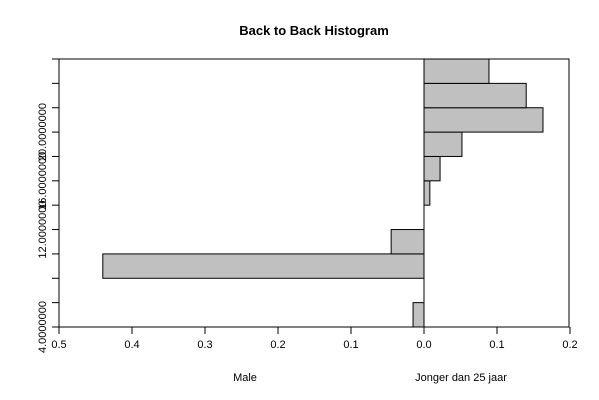 This screenshot has height=400, width=599. What do you see at coordinates (423, 345) in the screenshot?
I see `x-tick-label-5: 0.0` at bounding box center [423, 345].